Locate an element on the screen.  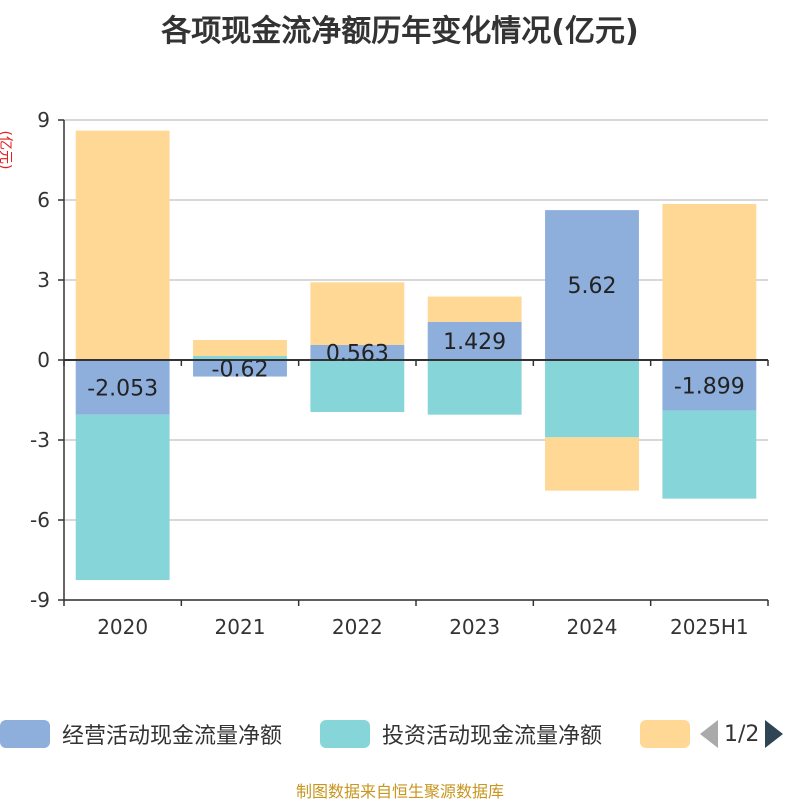
data-label-2024: 5.62 is located at coordinates (592, 286).